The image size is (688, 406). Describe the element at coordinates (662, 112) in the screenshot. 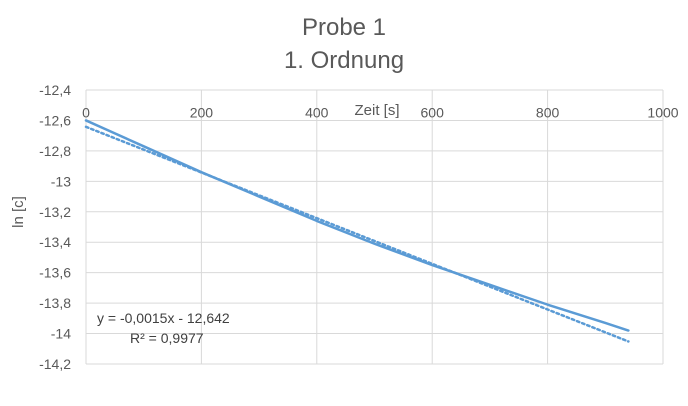

I see `x-tick-label: 1000` at that location.